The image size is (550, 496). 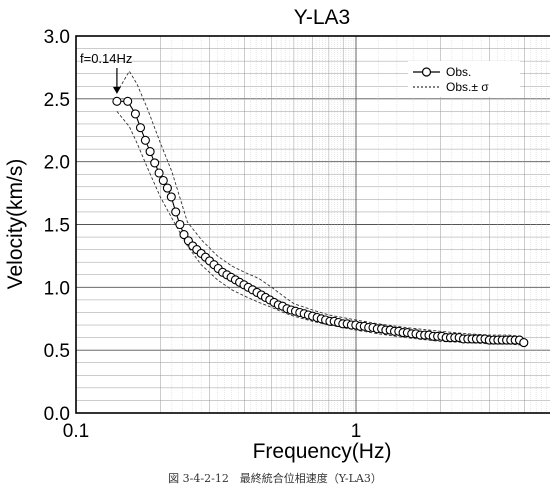 I want to click on legend: Obs. Obs.± σ, so click(x=464, y=79).